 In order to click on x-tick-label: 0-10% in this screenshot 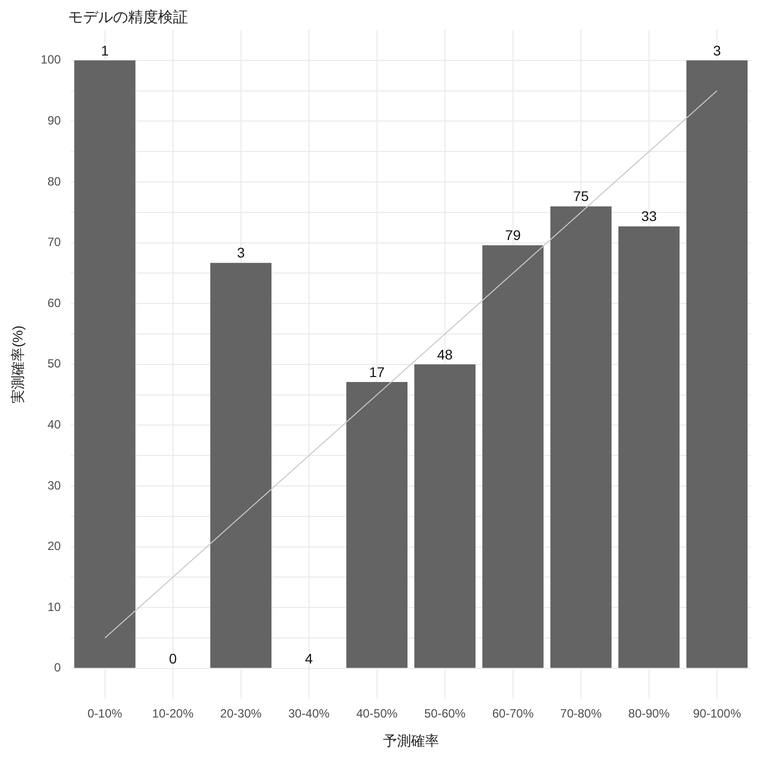, I will do `click(105, 713)`.